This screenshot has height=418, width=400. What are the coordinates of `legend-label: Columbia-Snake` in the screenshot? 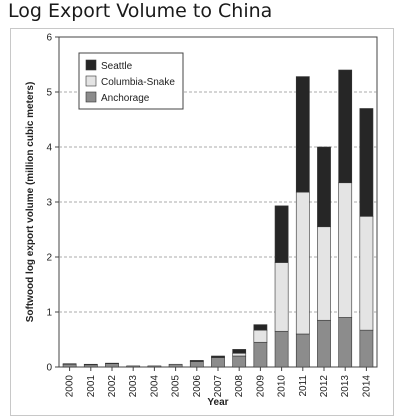 It's located at (138, 82).